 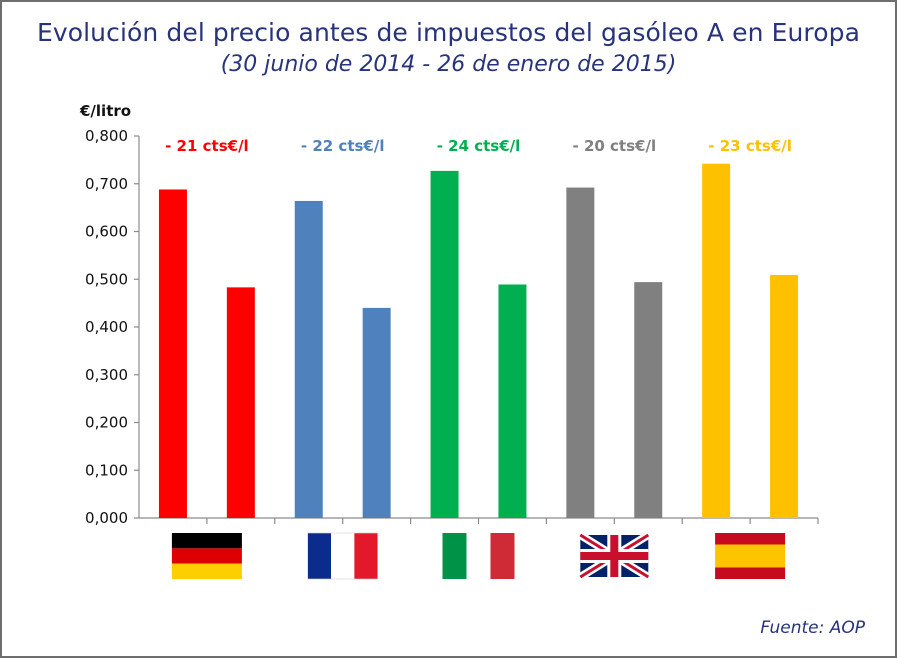 I want to click on y-tick-label: 0,100, so click(x=106, y=470).